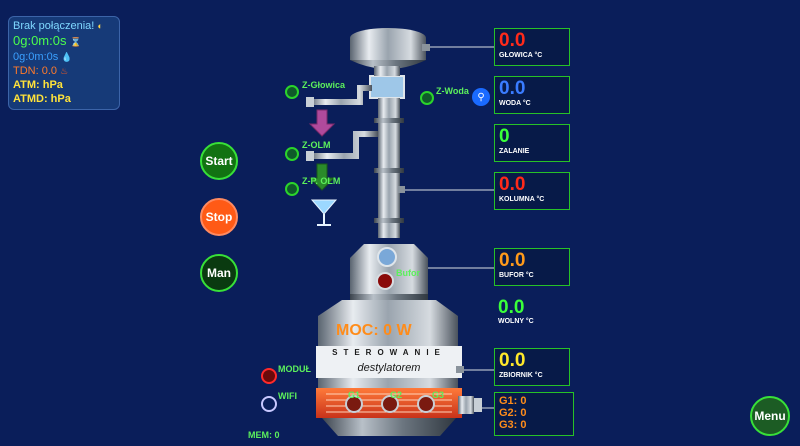  What do you see at coordinates (513, 413) in the screenshot?
I see `heater-g2: G2: 0` at bounding box center [513, 413].